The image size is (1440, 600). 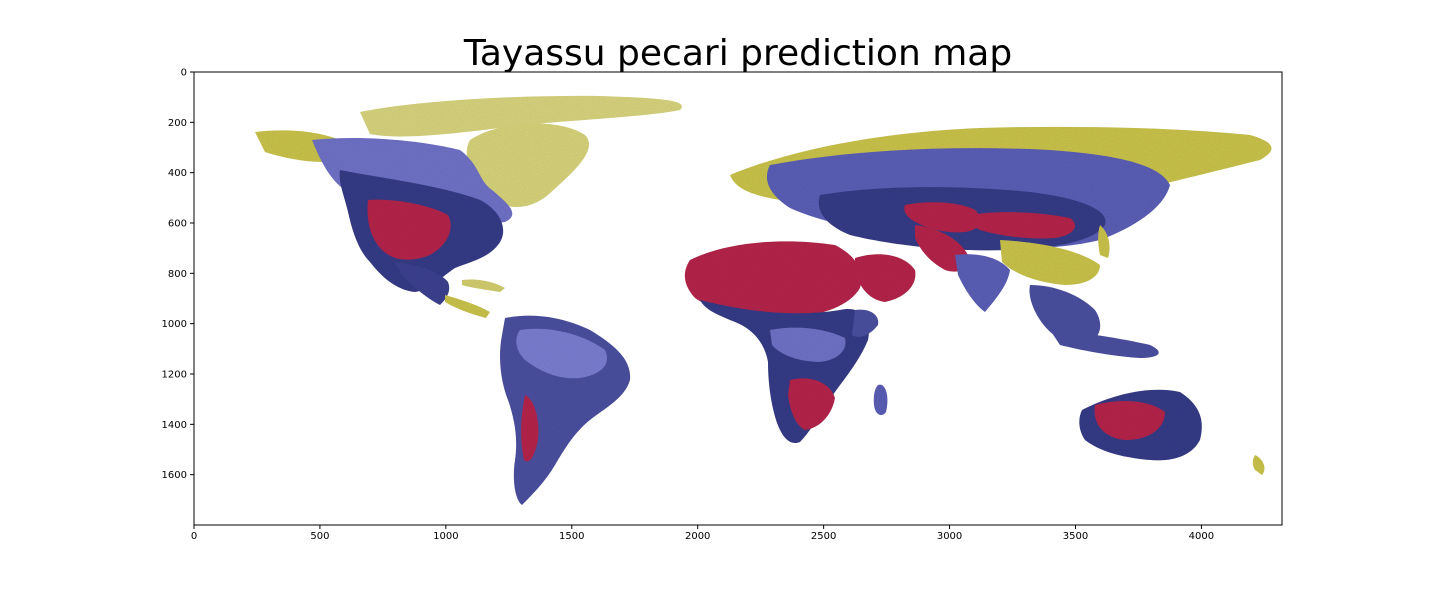 I want to click on usa-hot, so click(x=409, y=229).